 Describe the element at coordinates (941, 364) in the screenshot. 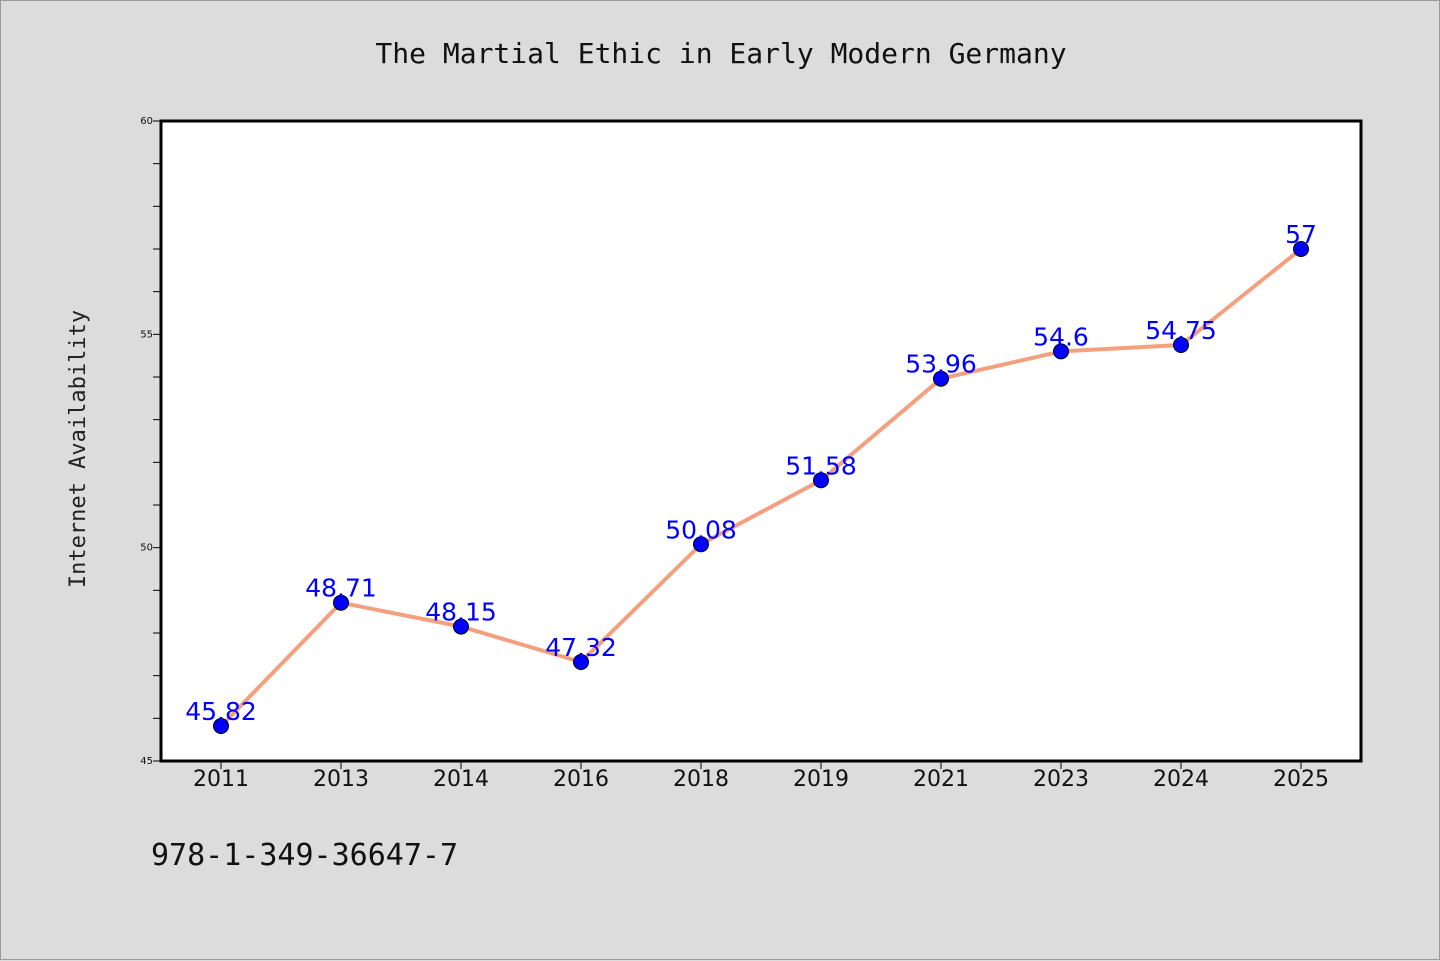

I see `data-label: 53.96` at that location.